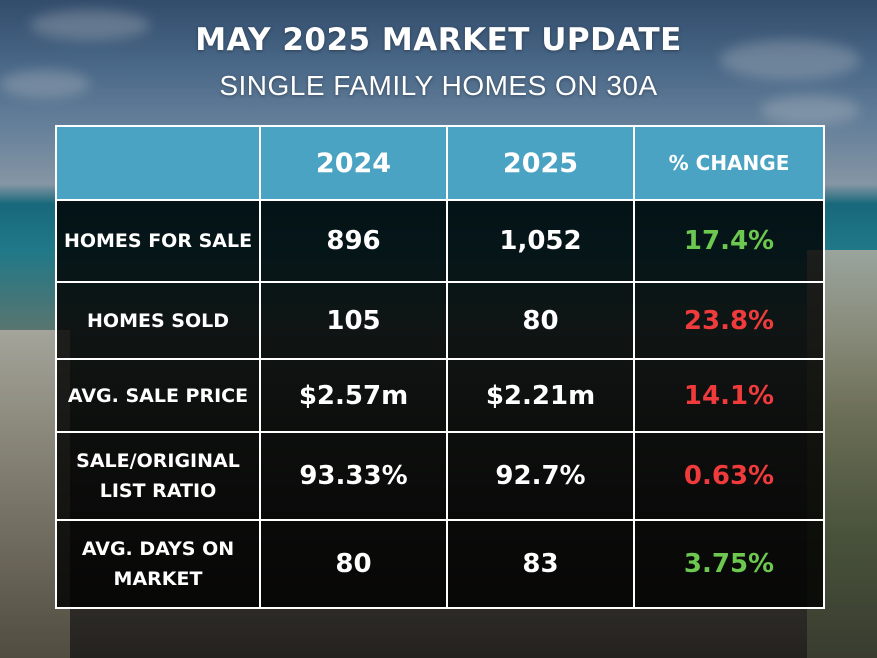 This screenshot has width=877, height=658. Describe the element at coordinates (158, 320) in the screenshot. I see `row-label: HOMES SOLD` at that location.